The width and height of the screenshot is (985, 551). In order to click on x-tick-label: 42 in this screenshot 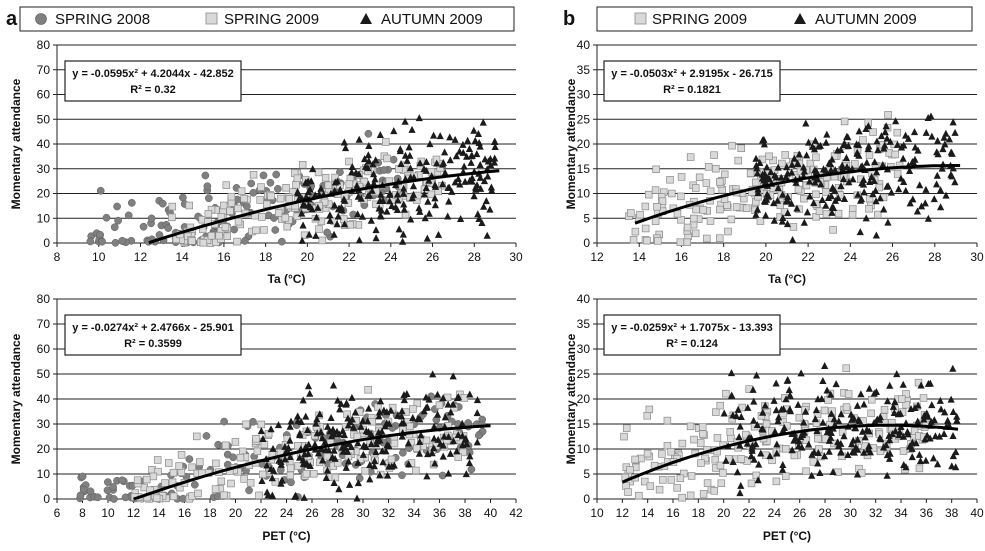, I will do `click(516, 513)`.